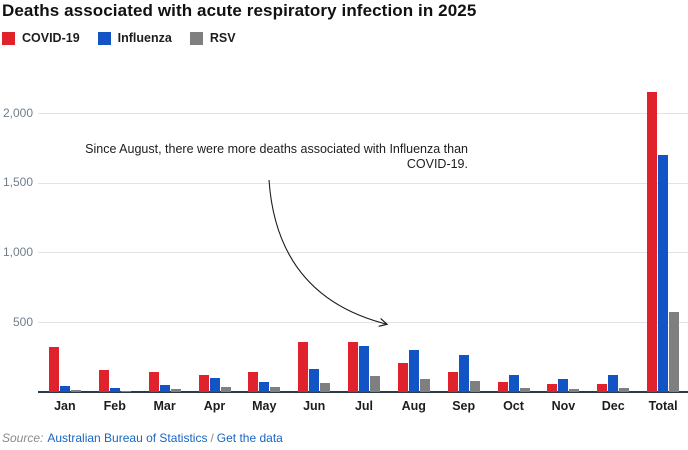 The width and height of the screenshot is (688, 450). I want to click on legend-item-rsv: RSV, so click(212, 38).